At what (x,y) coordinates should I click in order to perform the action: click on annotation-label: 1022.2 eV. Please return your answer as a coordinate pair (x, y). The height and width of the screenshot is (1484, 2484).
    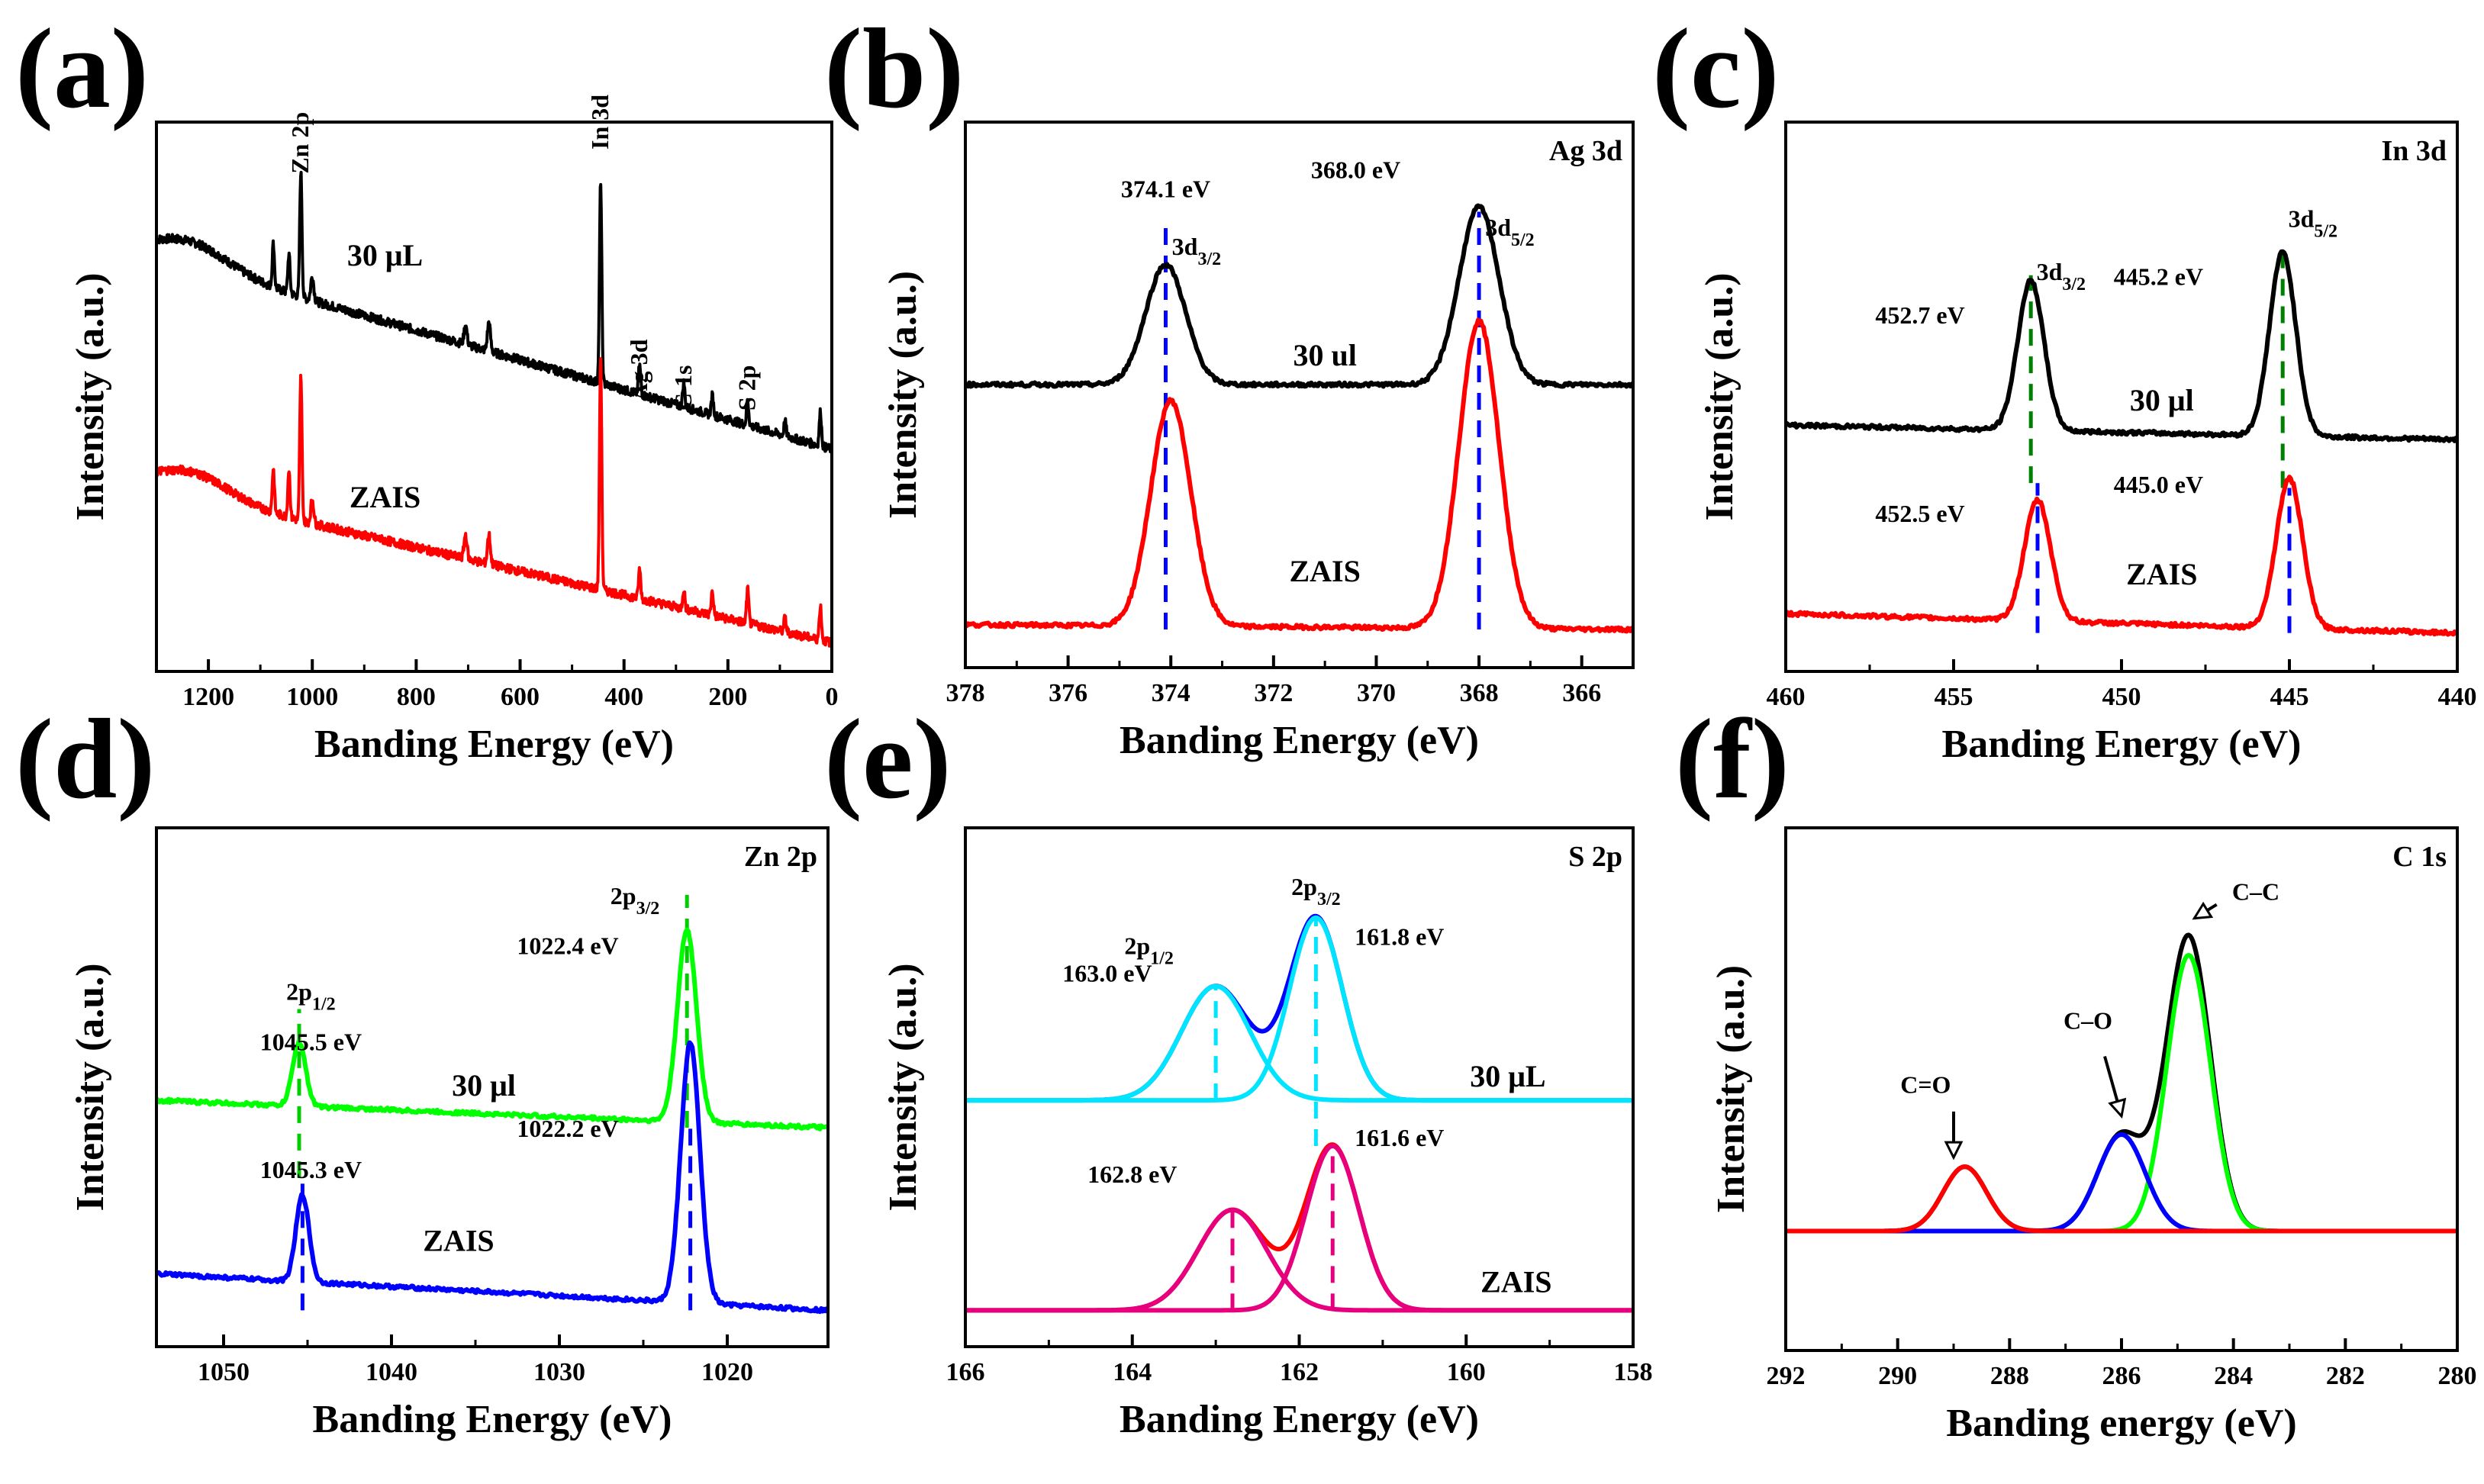
    Looking at the image, I should click on (567, 1128).